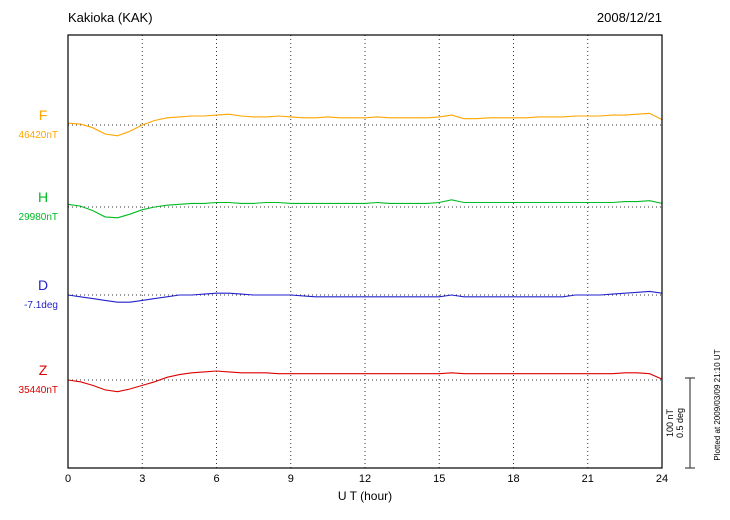  I want to click on x-tick-label-12: 12, so click(365, 479).